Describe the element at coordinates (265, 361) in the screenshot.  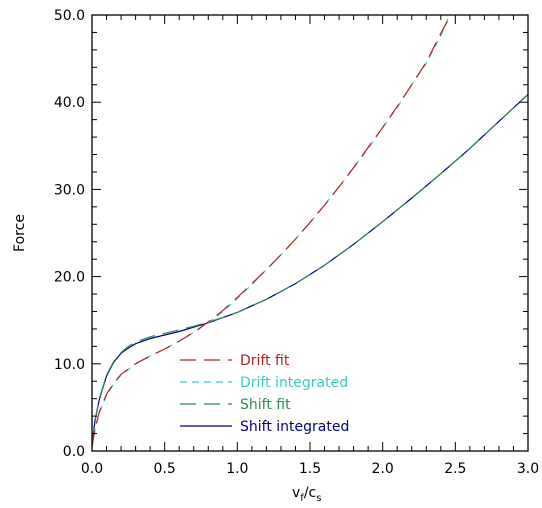
I see `legend-label: Drift fit` at that location.